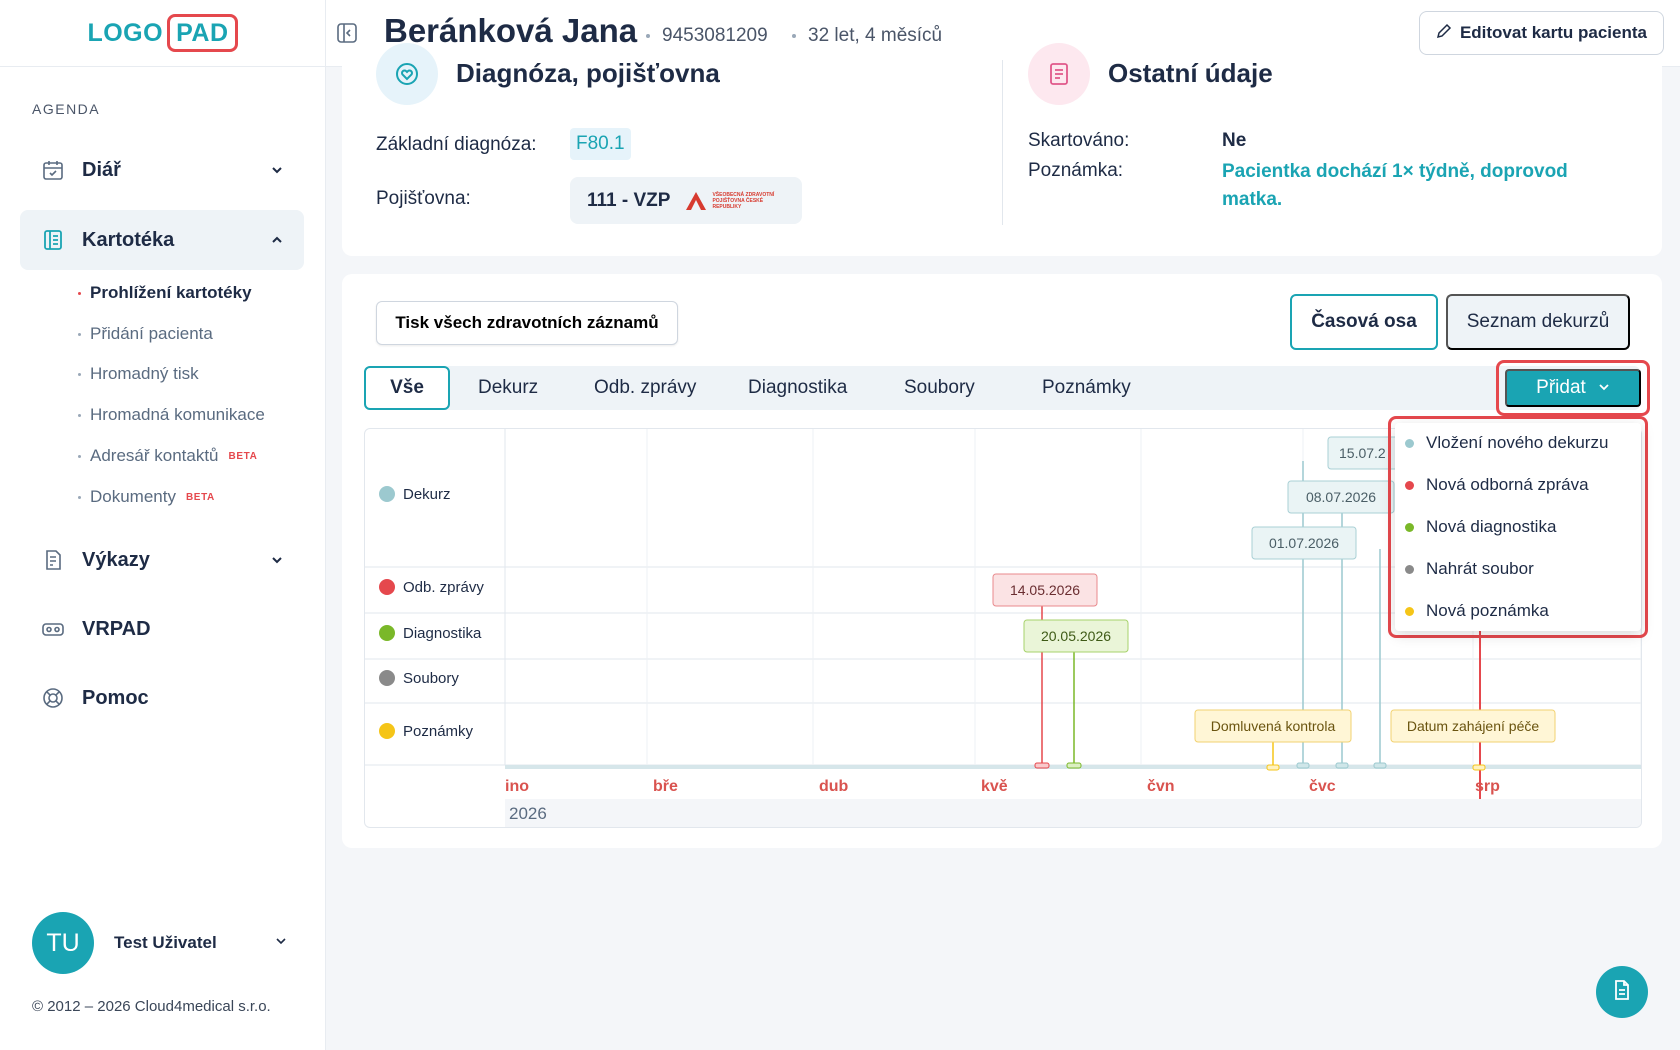  I want to click on month-label: ino, so click(517, 786).